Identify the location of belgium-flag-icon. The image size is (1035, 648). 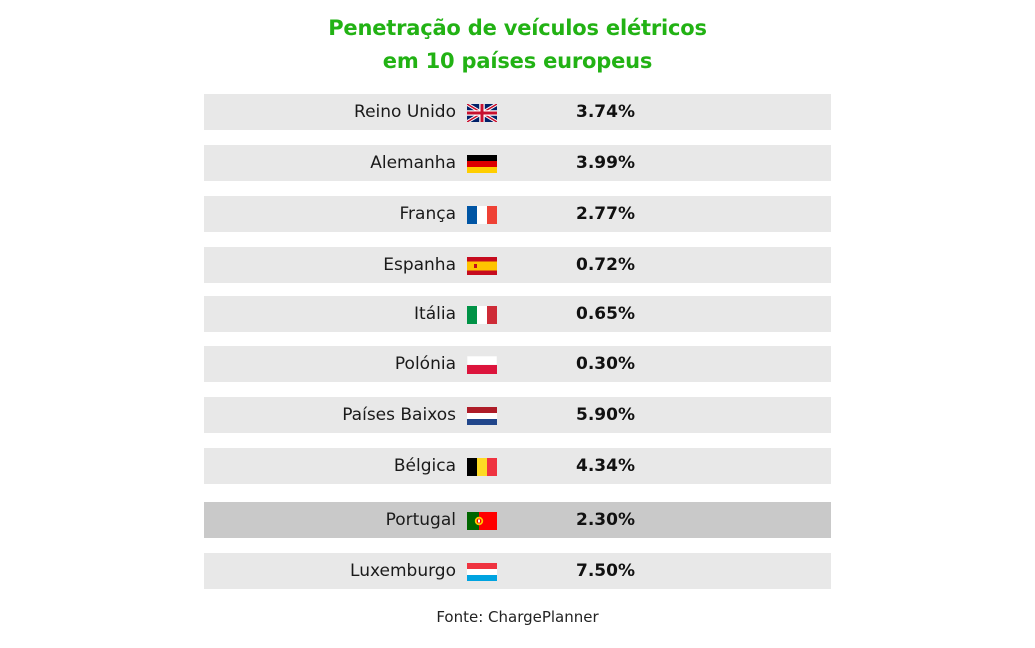
(482, 467).